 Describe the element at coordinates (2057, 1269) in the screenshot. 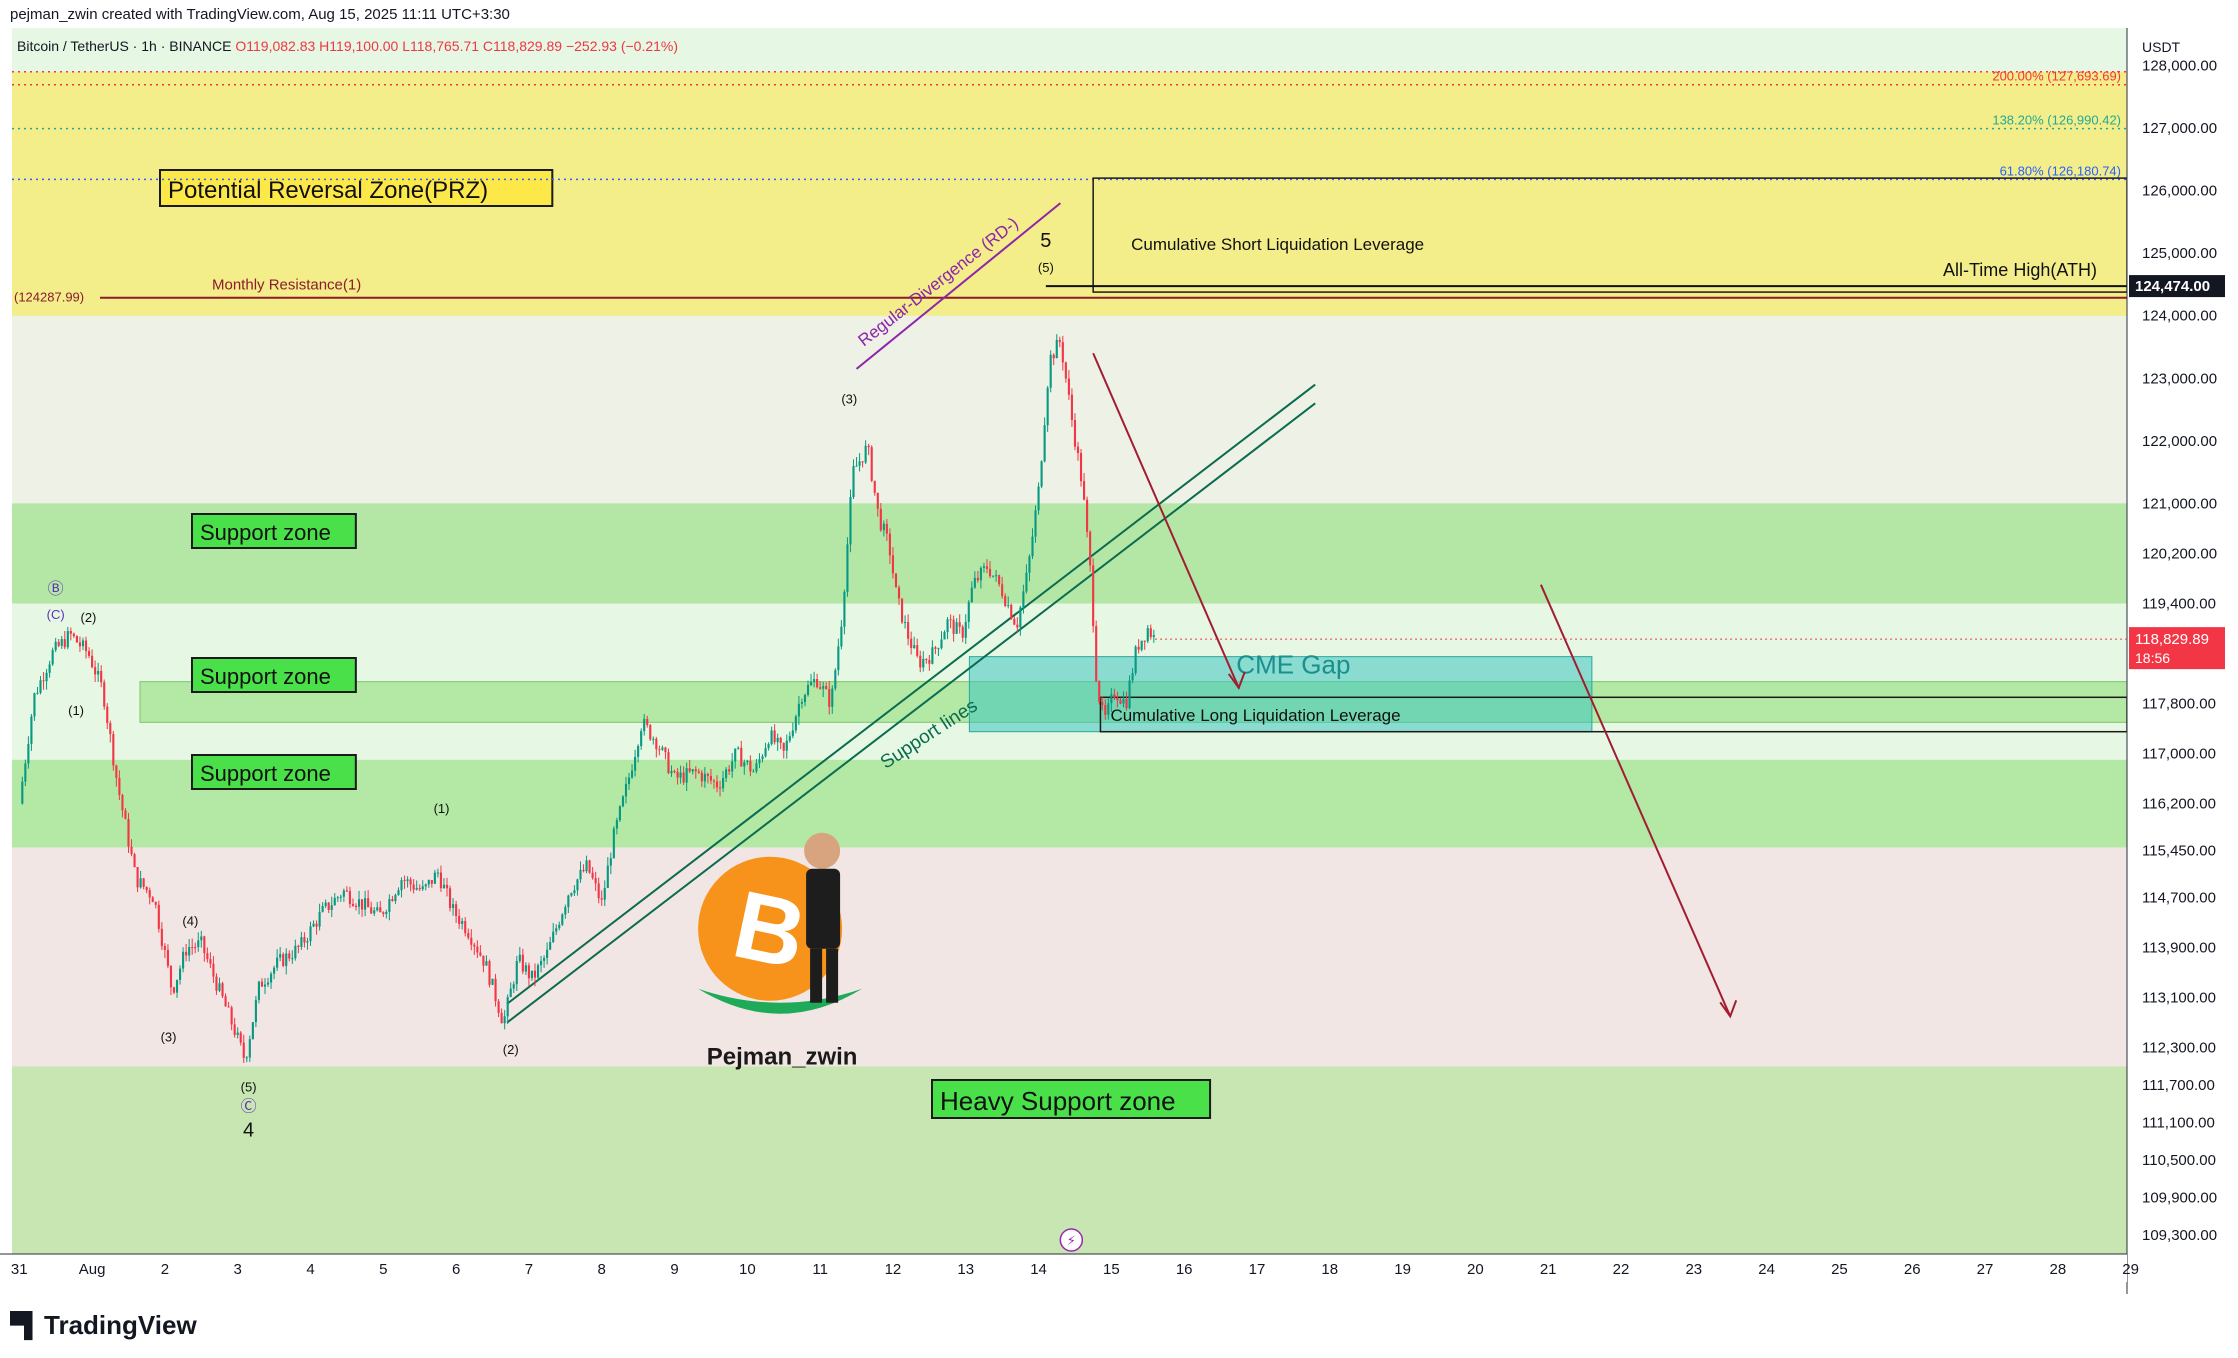

I see `x-tick-28: 28` at that location.